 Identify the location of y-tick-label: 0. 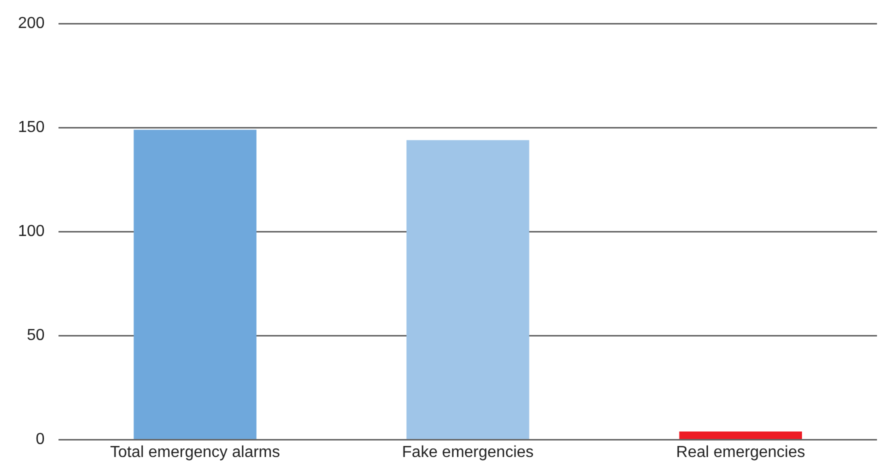
(40, 439).